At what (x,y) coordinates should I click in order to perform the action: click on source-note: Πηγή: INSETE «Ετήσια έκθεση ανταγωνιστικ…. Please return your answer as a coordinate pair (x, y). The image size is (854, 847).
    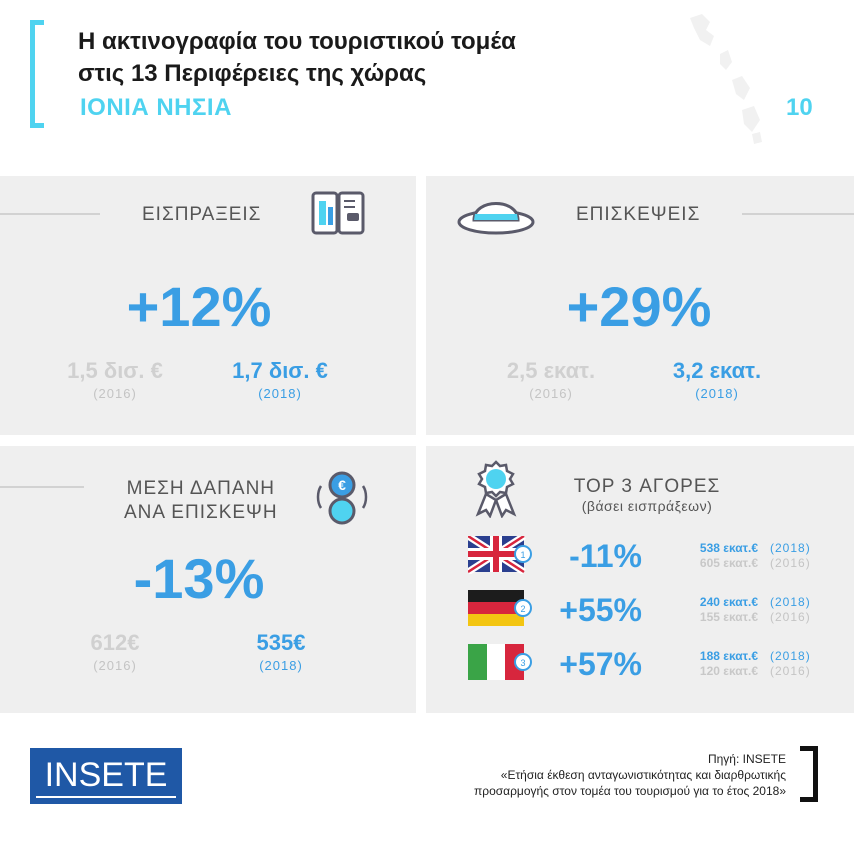
    Looking at the image, I should click on (630, 775).